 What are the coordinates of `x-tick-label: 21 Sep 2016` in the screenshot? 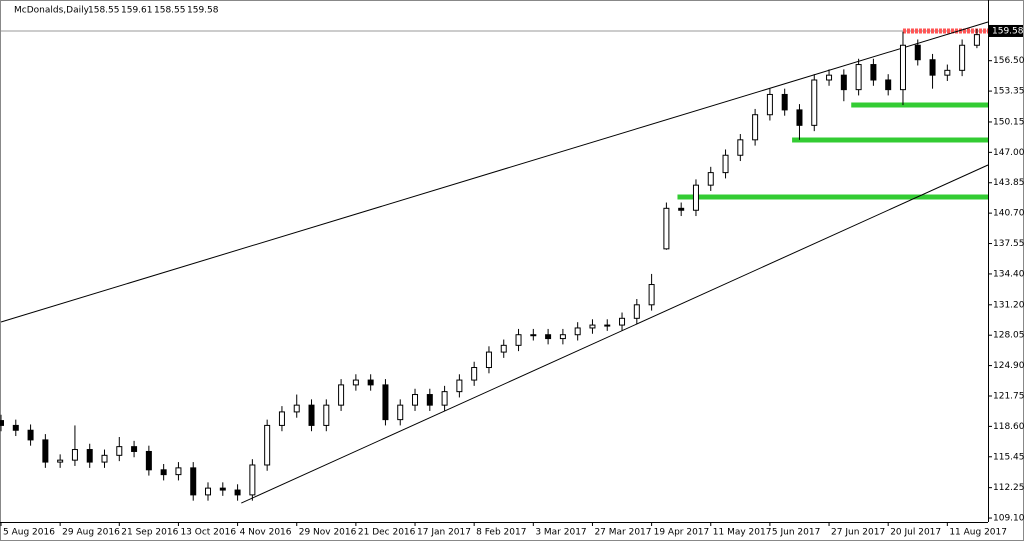 It's located at (149, 533).